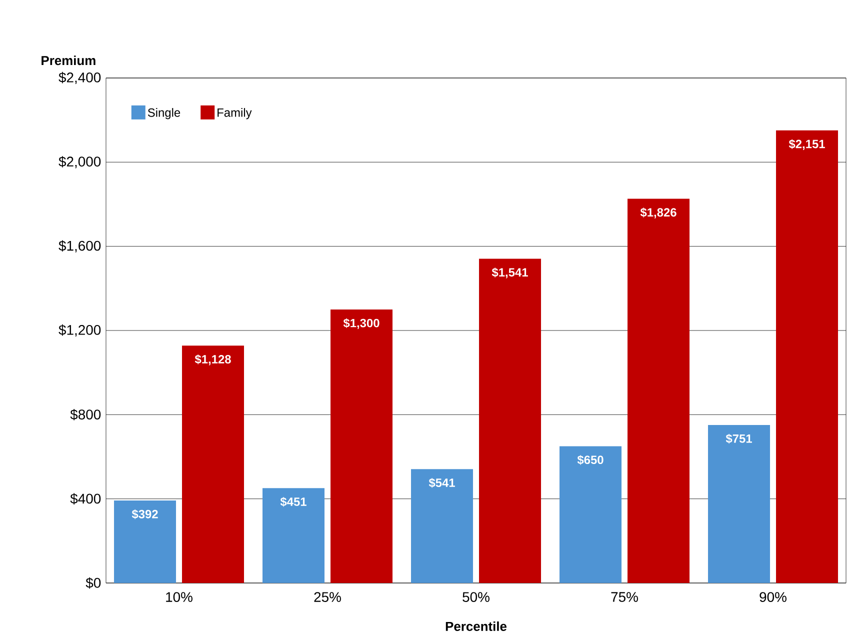 The width and height of the screenshot is (867, 636). What do you see at coordinates (739, 439) in the screenshot?
I see `data-label: $751` at bounding box center [739, 439].